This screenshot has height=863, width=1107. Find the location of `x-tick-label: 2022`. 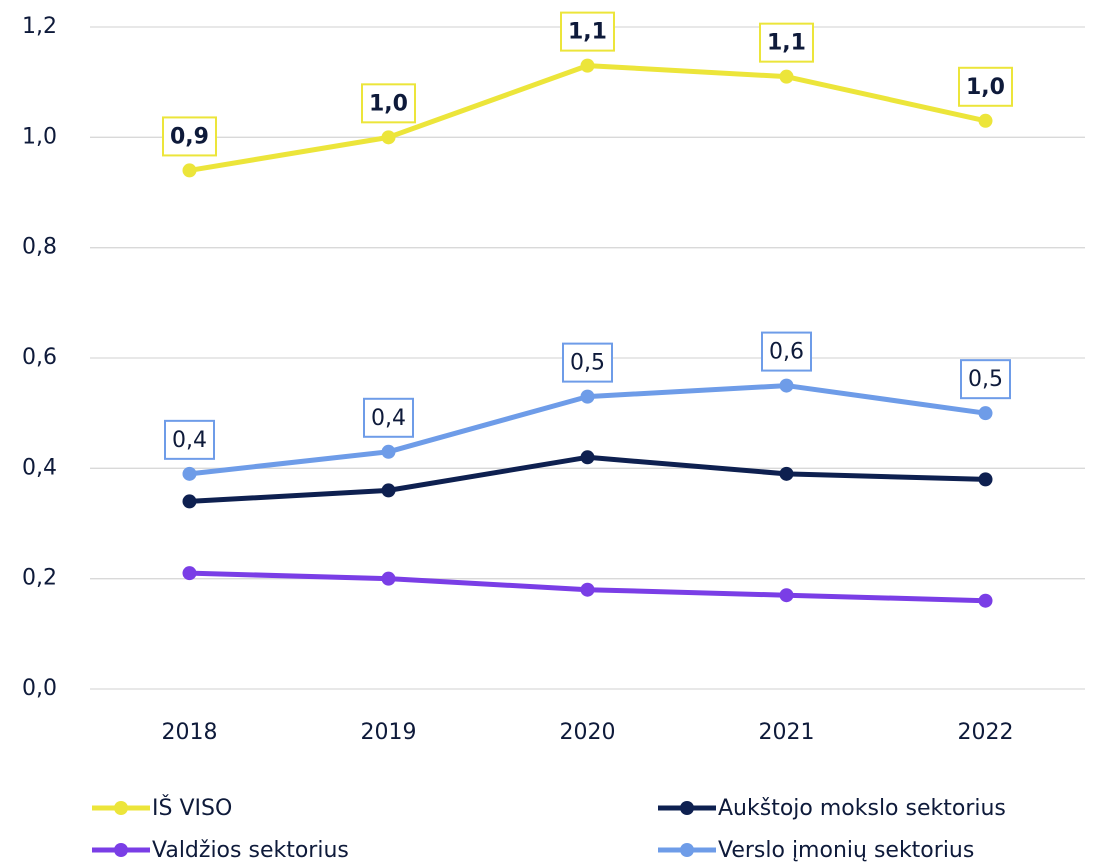

x-tick-label: 2022 is located at coordinates (986, 732).